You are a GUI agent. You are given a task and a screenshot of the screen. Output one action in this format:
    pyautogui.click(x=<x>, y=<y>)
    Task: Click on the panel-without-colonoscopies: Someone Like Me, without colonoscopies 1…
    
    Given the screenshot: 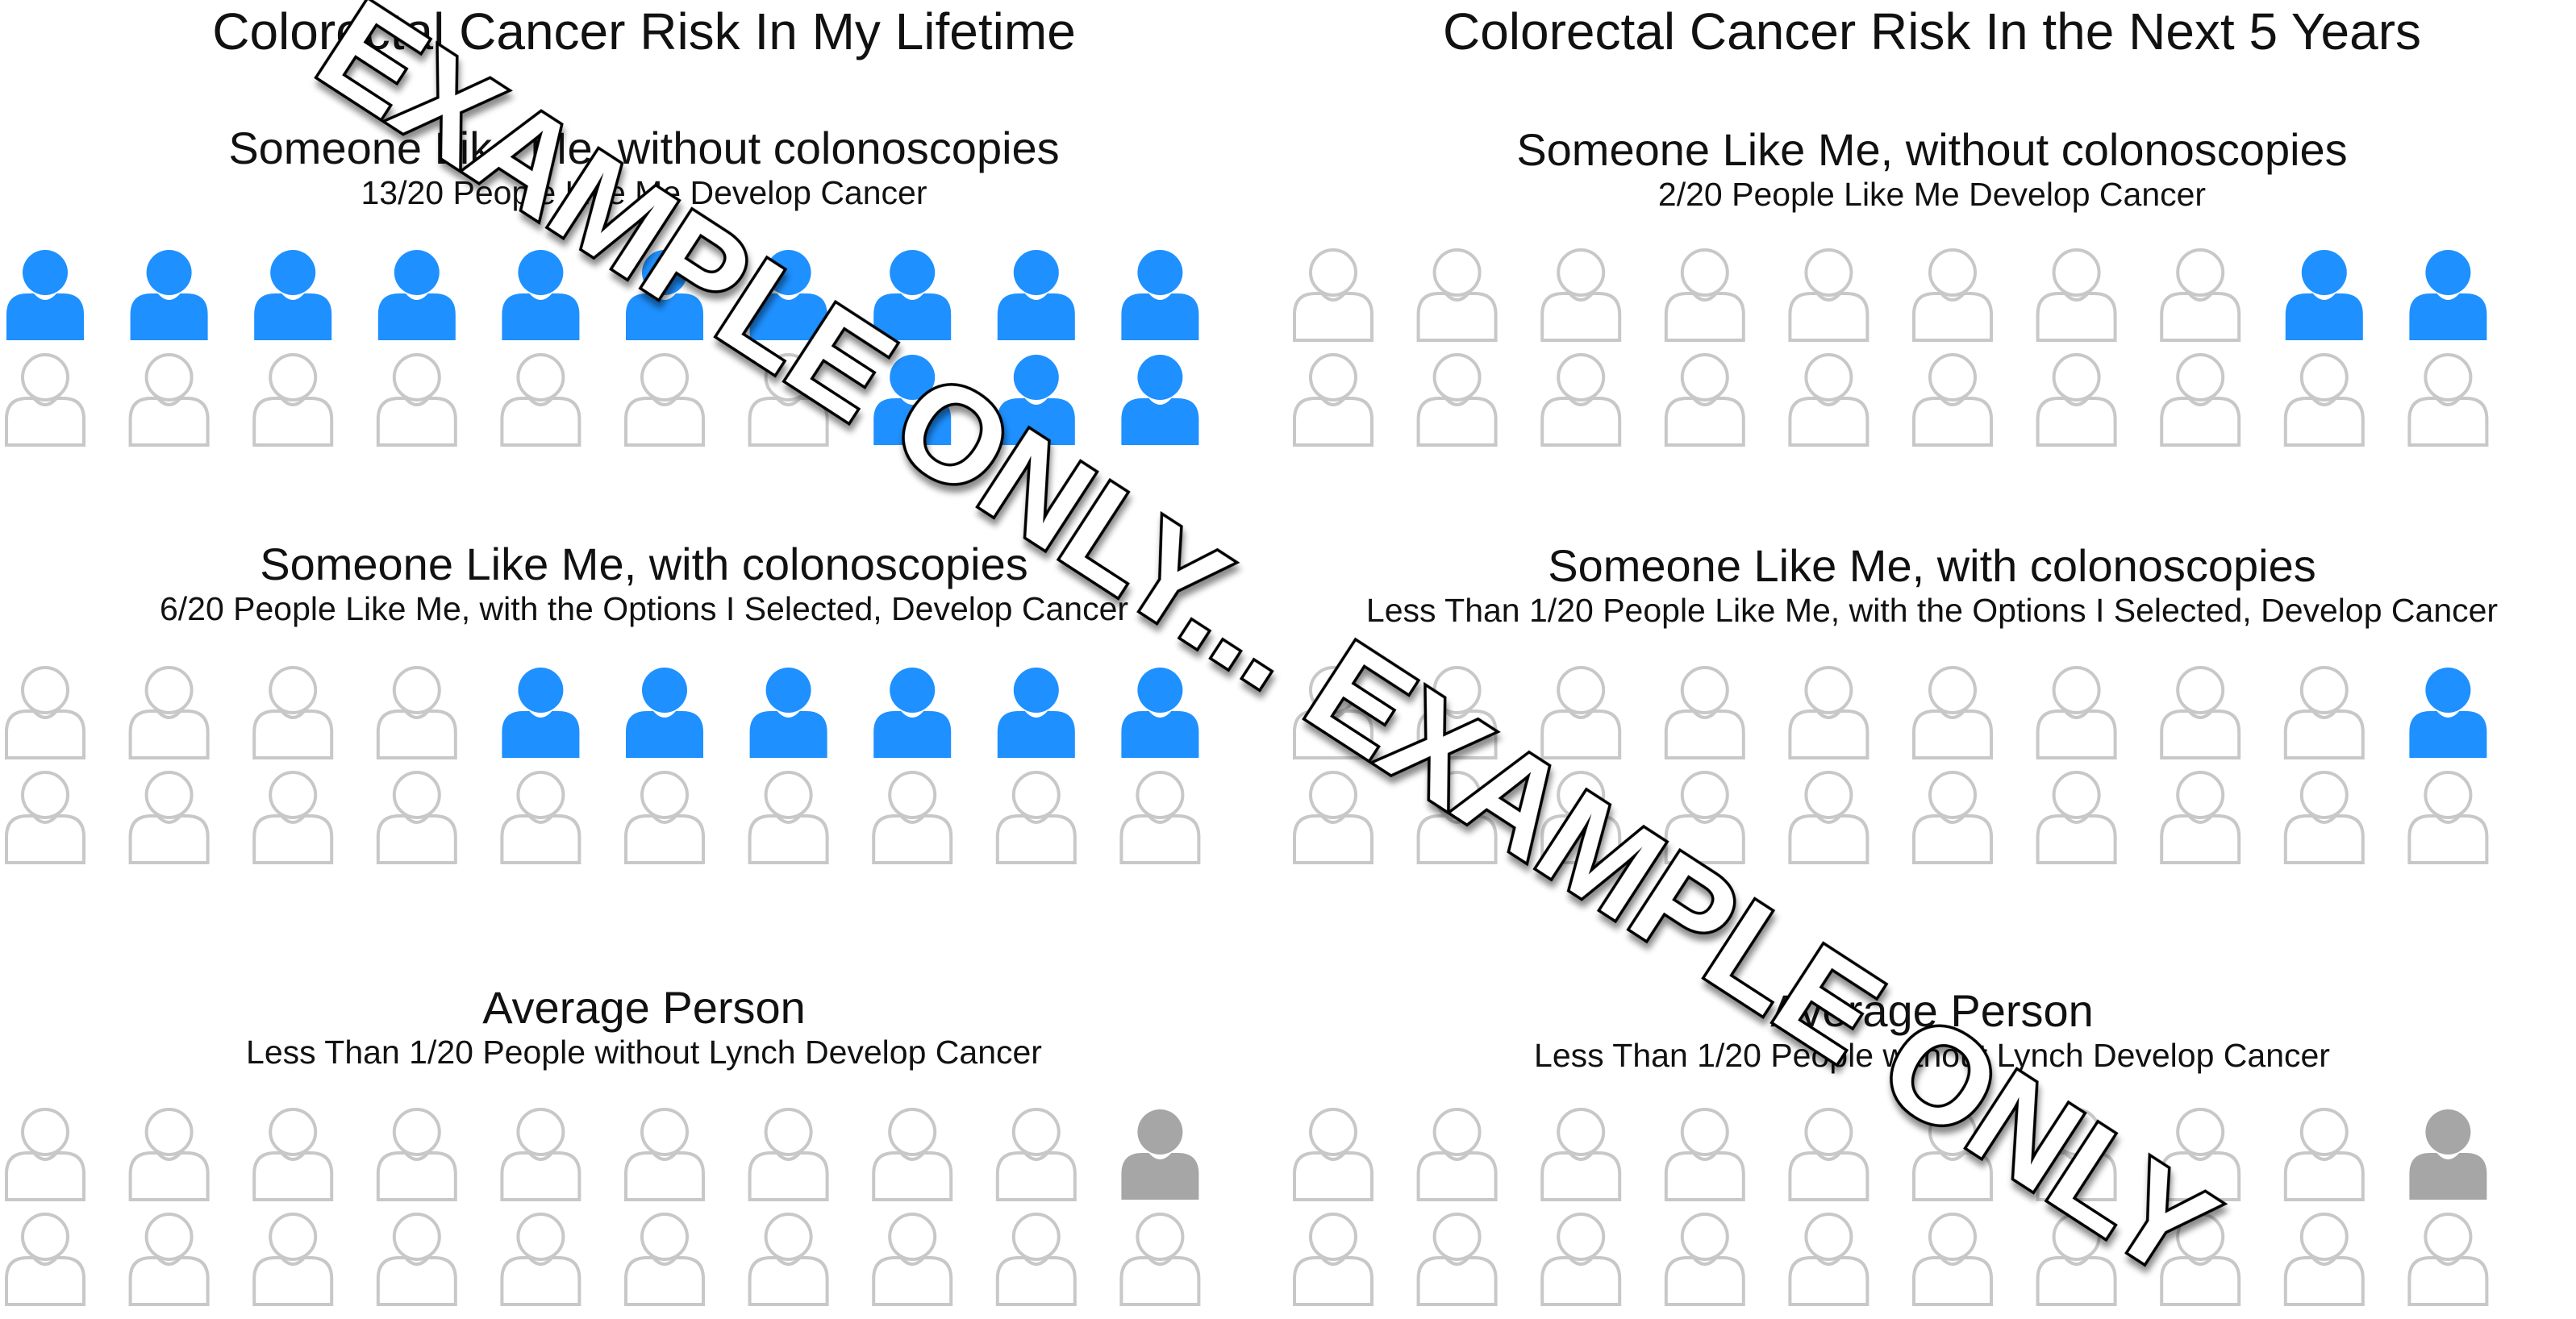 What is the action you would take?
    pyautogui.click(x=644, y=167)
    